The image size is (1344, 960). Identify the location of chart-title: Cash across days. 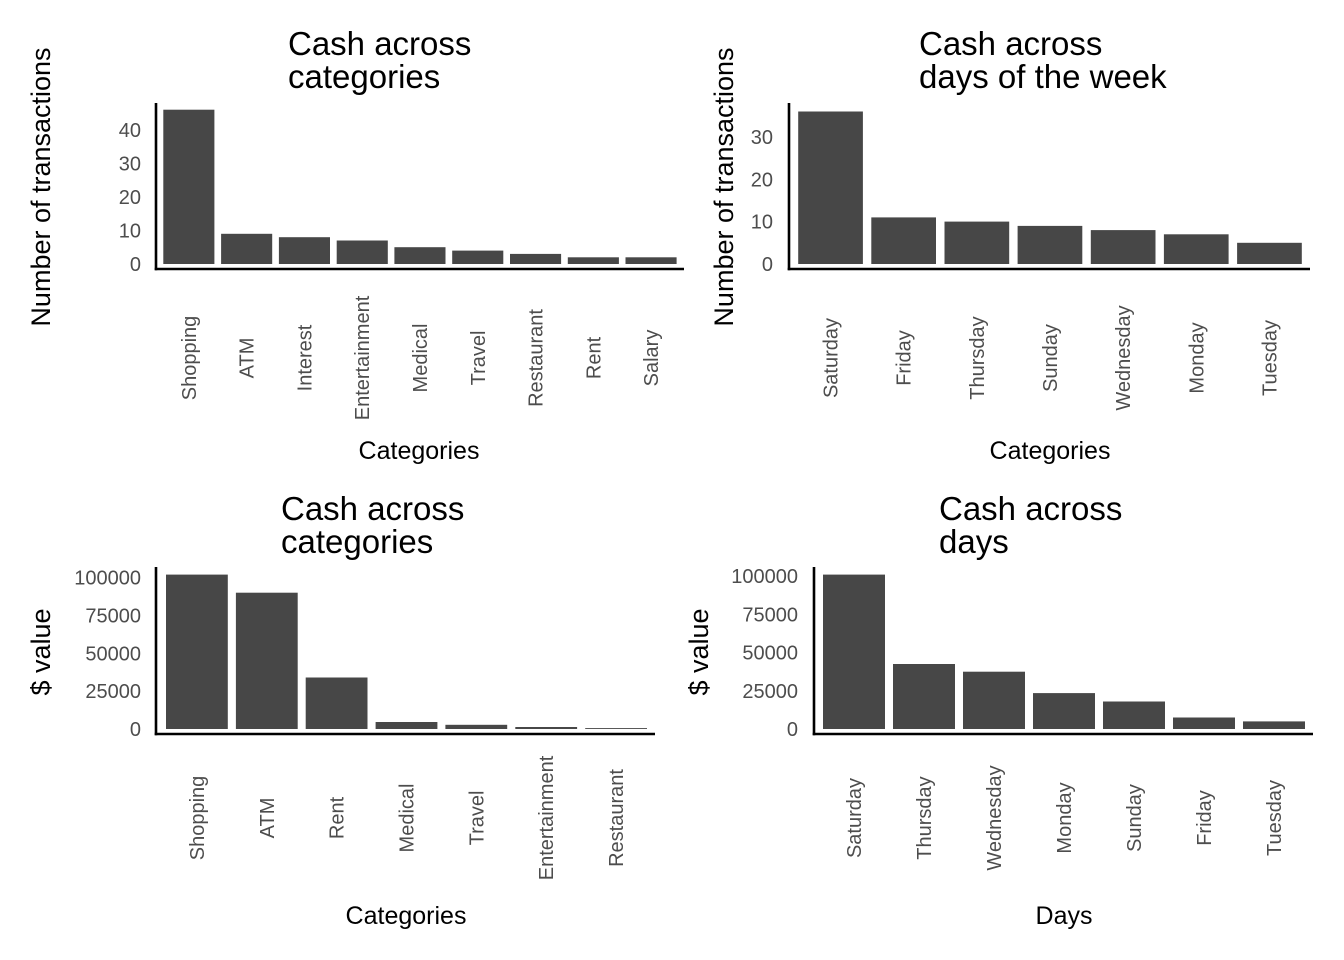
(1030, 525).